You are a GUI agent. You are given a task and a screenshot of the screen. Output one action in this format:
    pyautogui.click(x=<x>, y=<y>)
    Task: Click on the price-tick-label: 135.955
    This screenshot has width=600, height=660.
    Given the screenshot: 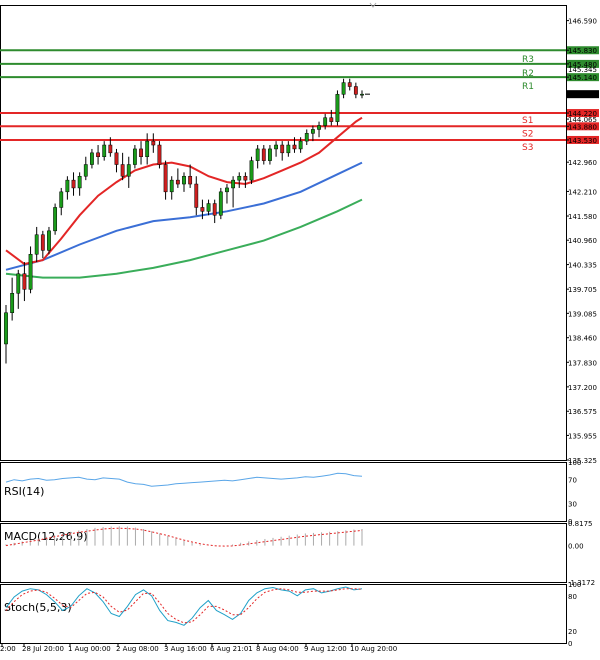 What is the action you would take?
    pyautogui.click(x=582, y=436)
    